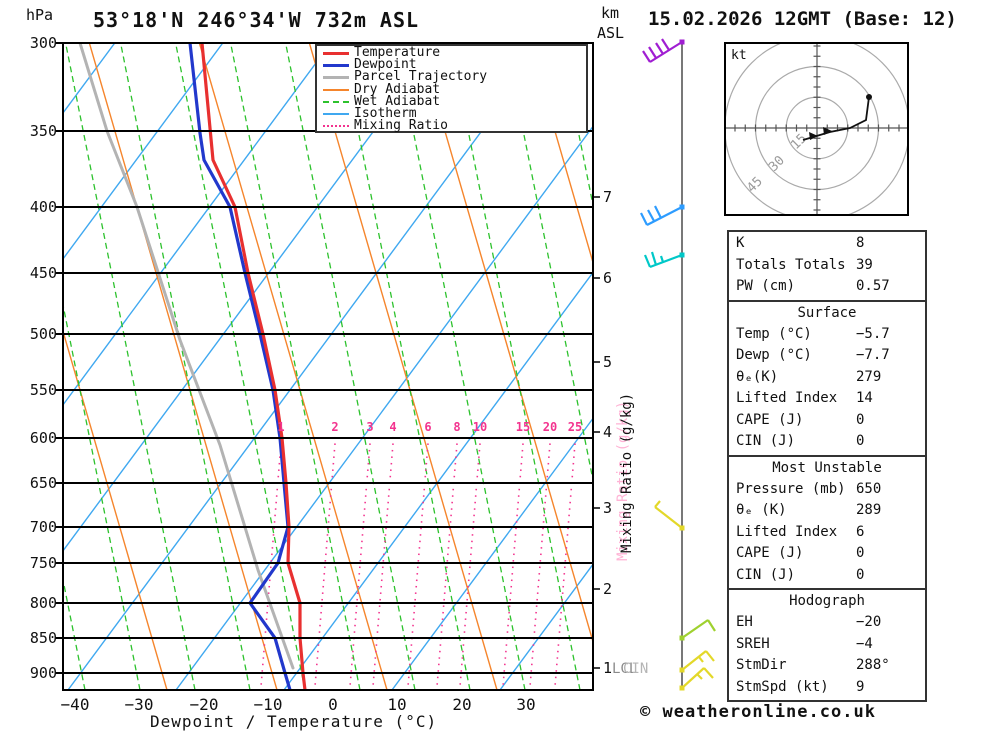 The image size is (1000, 733). I want to click on table-row: Temp (°C) −5.7, so click(827, 335).